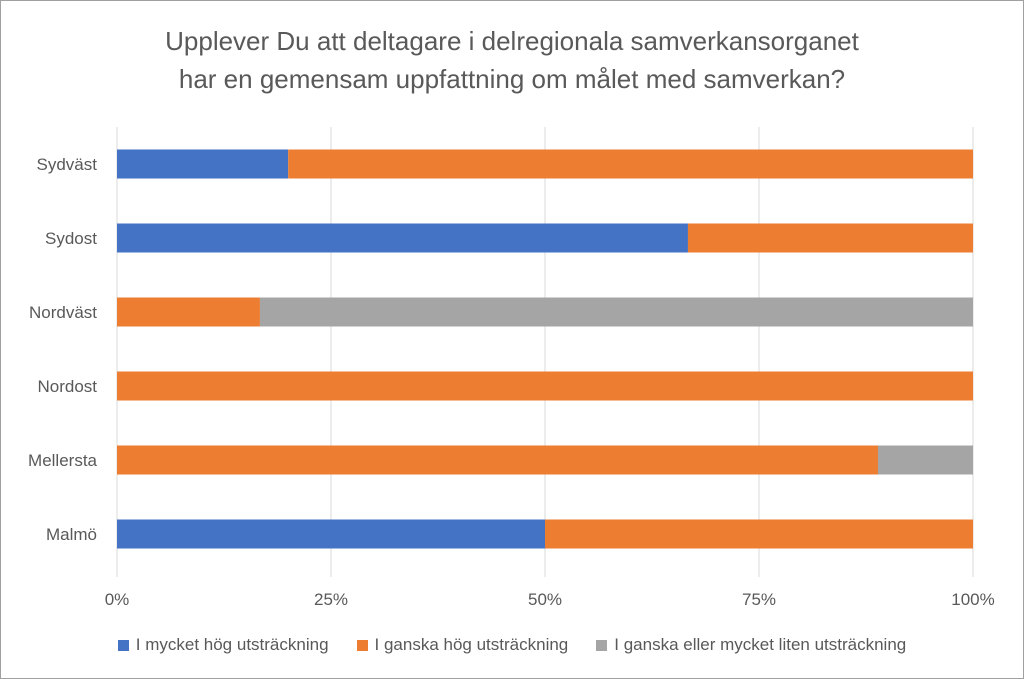 Image resolution: width=1024 pixels, height=679 pixels. What do you see at coordinates (331, 599) in the screenshot?
I see `x-tick-label: 25%` at bounding box center [331, 599].